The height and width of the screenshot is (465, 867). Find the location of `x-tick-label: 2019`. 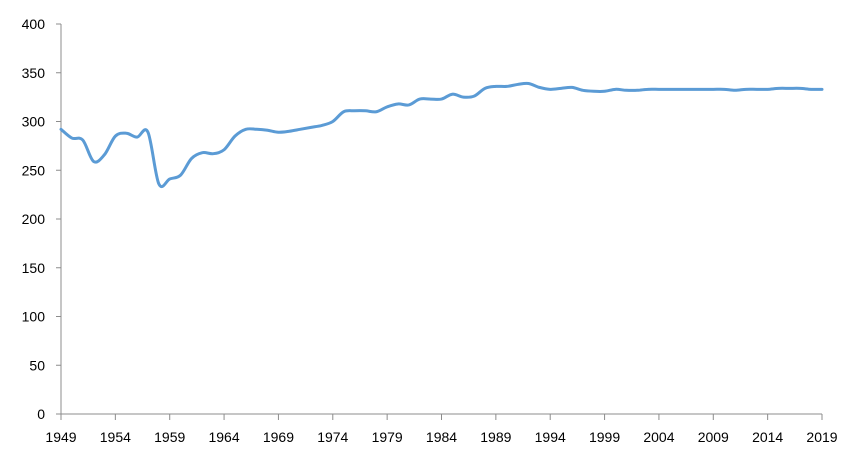

x-tick-label: 2019 is located at coordinates (821, 437).